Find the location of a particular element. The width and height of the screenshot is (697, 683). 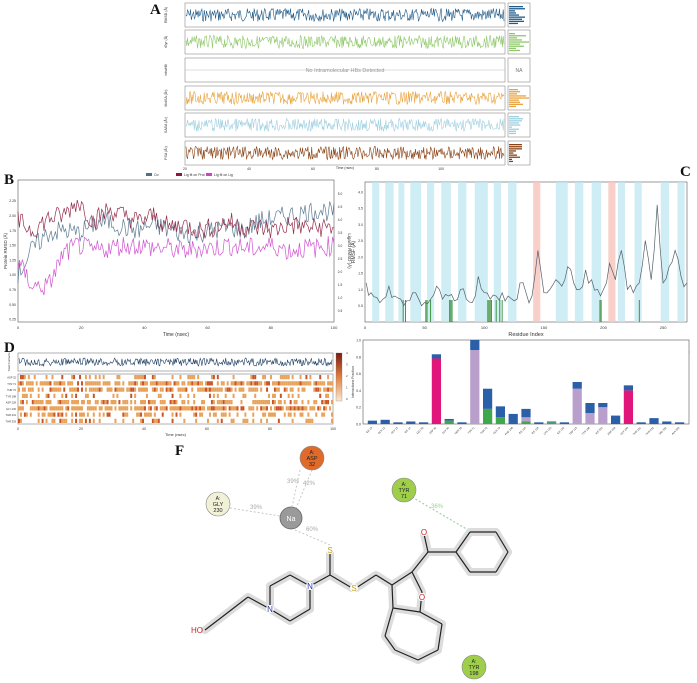

f-metal-line is located at coordinates (255, 512).